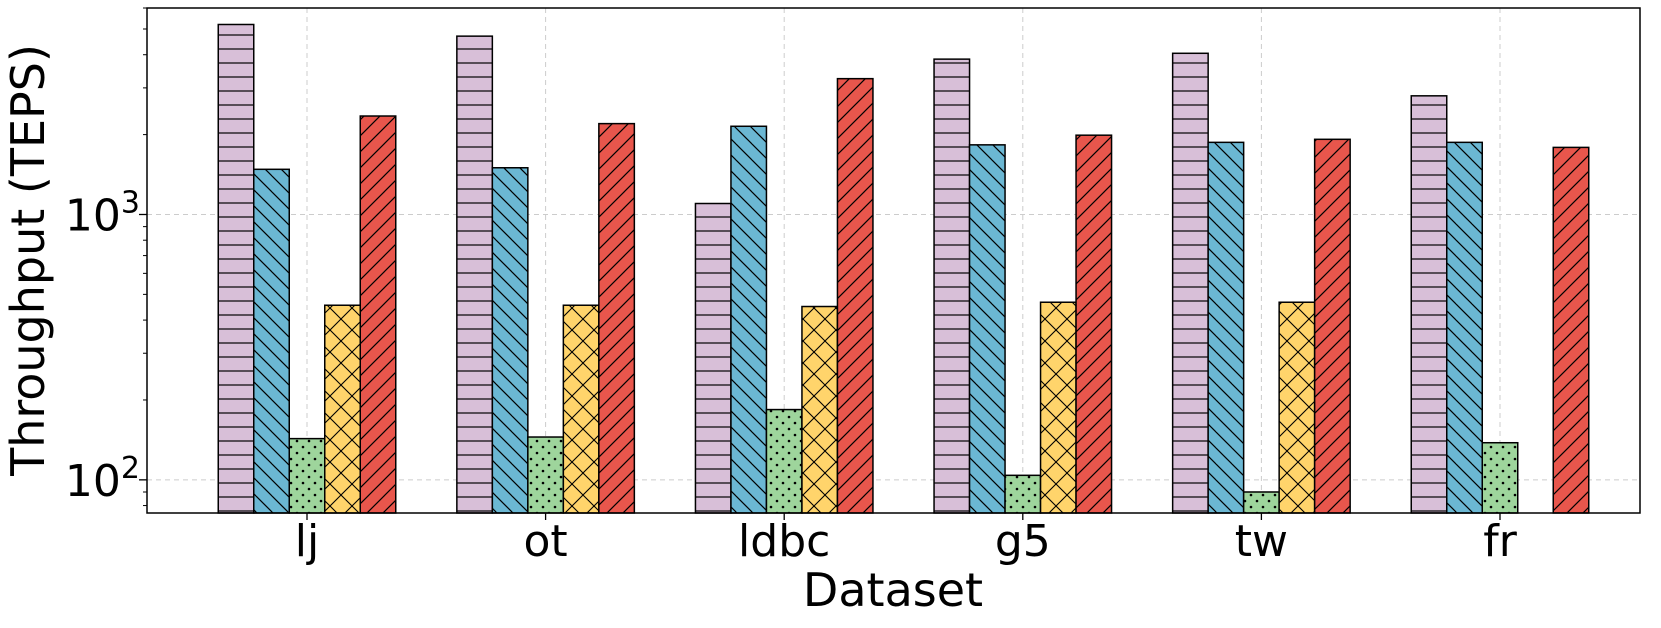 This screenshot has width=1661, height=628. What do you see at coordinates (102, 213) in the screenshot?
I see `y-tick-label-1000: 103` at bounding box center [102, 213].